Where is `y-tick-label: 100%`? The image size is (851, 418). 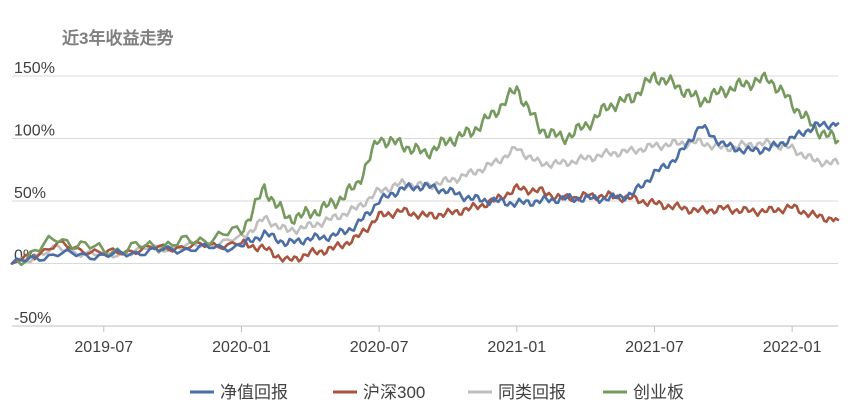
y-tick-label: 100% is located at coordinates (34, 131).